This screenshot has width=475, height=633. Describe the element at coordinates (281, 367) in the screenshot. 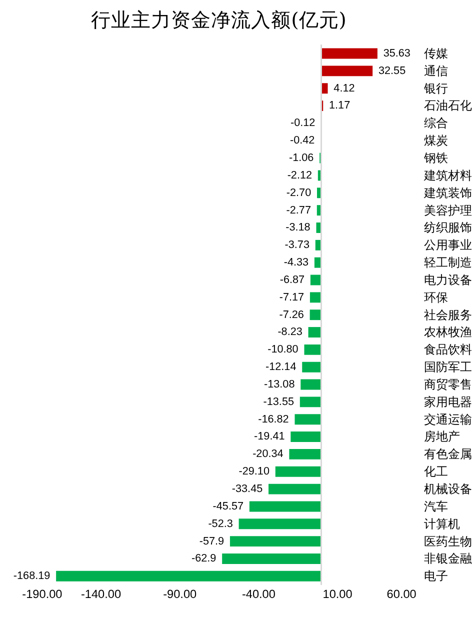

I see `data-label: -12.14` at that location.